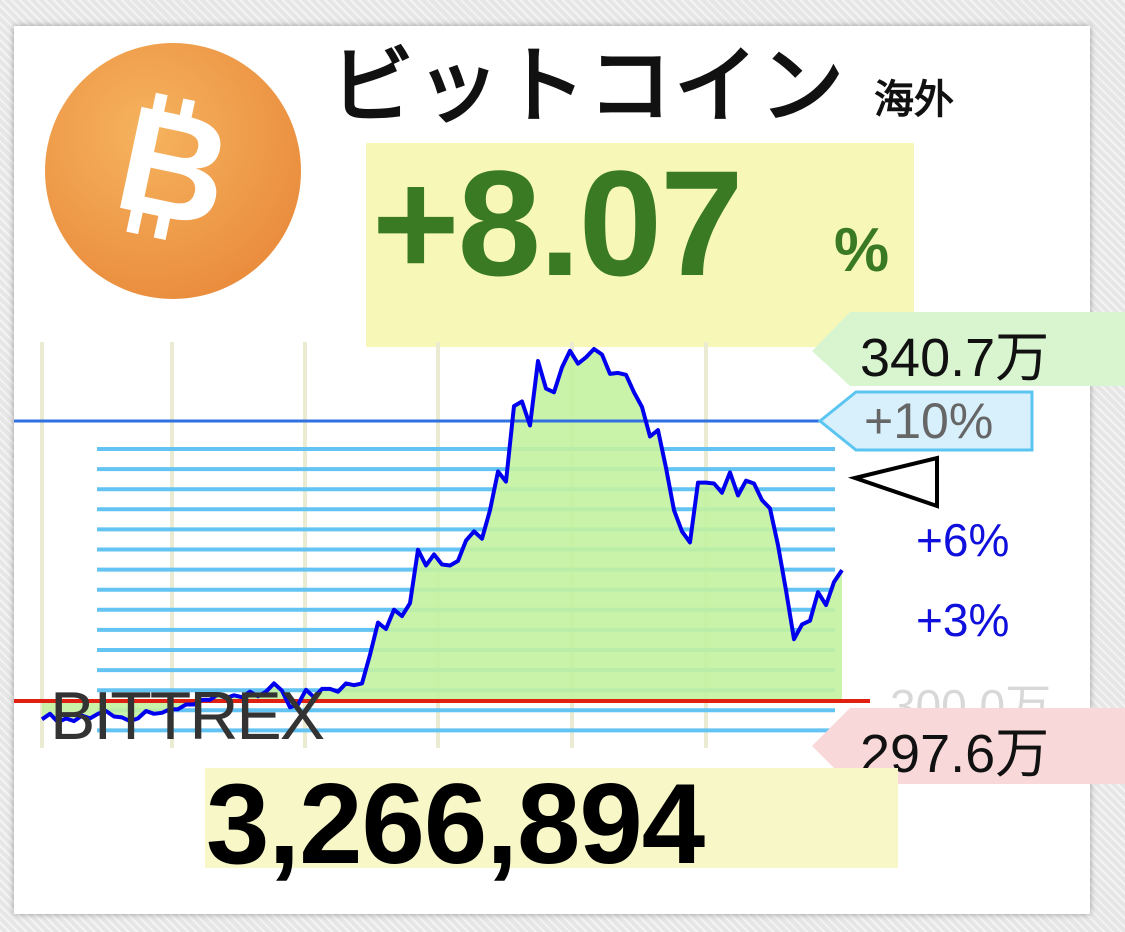 Image resolution: width=1125 pixels, height=932 pixels. I want to click on market-label: 海外, so click(914, 100).